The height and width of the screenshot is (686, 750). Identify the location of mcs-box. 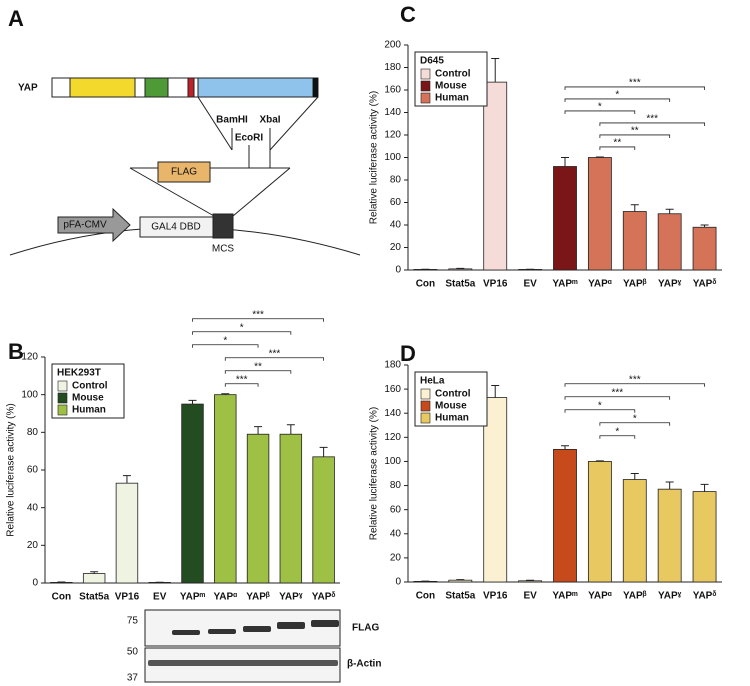
(223, 226).